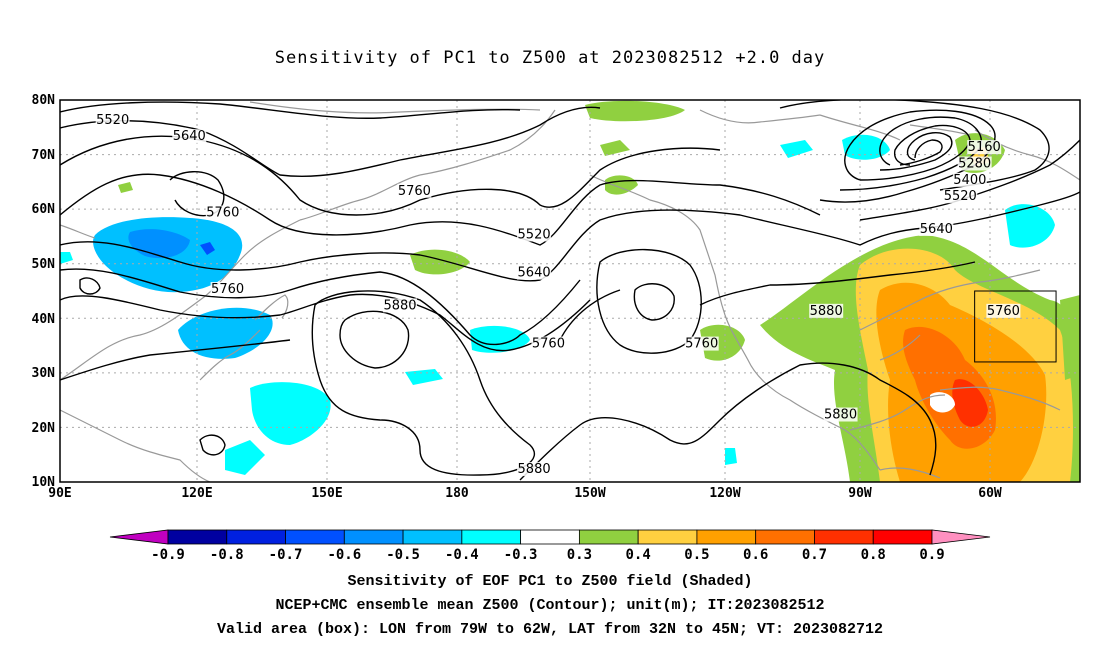 The width and height of the screenshot is (1100, 650). I want to click on lat-label: 30N, so click(44, 373).